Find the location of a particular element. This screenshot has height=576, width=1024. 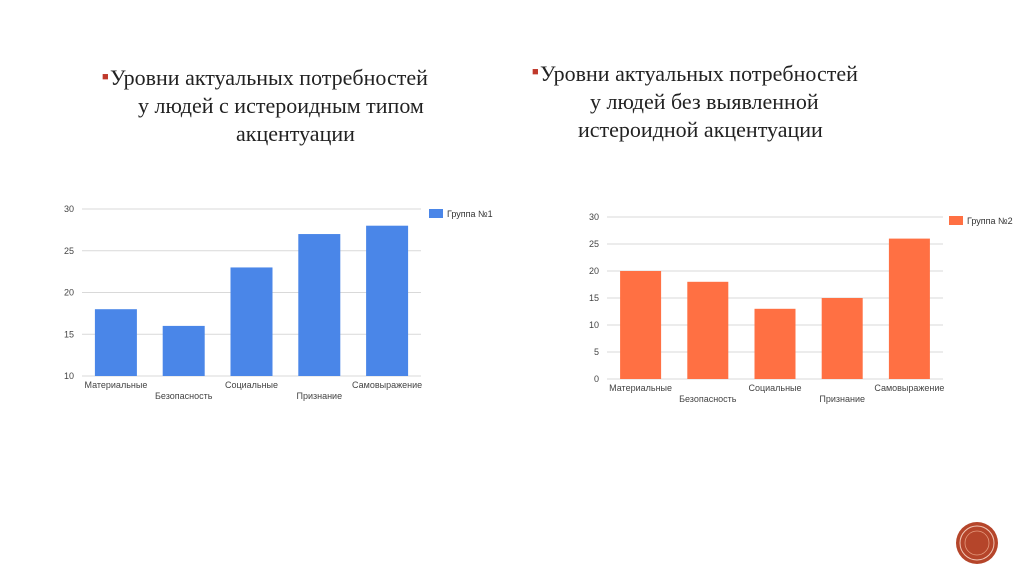

legend-label: Группа №2 is located at coordinates (990, 221).